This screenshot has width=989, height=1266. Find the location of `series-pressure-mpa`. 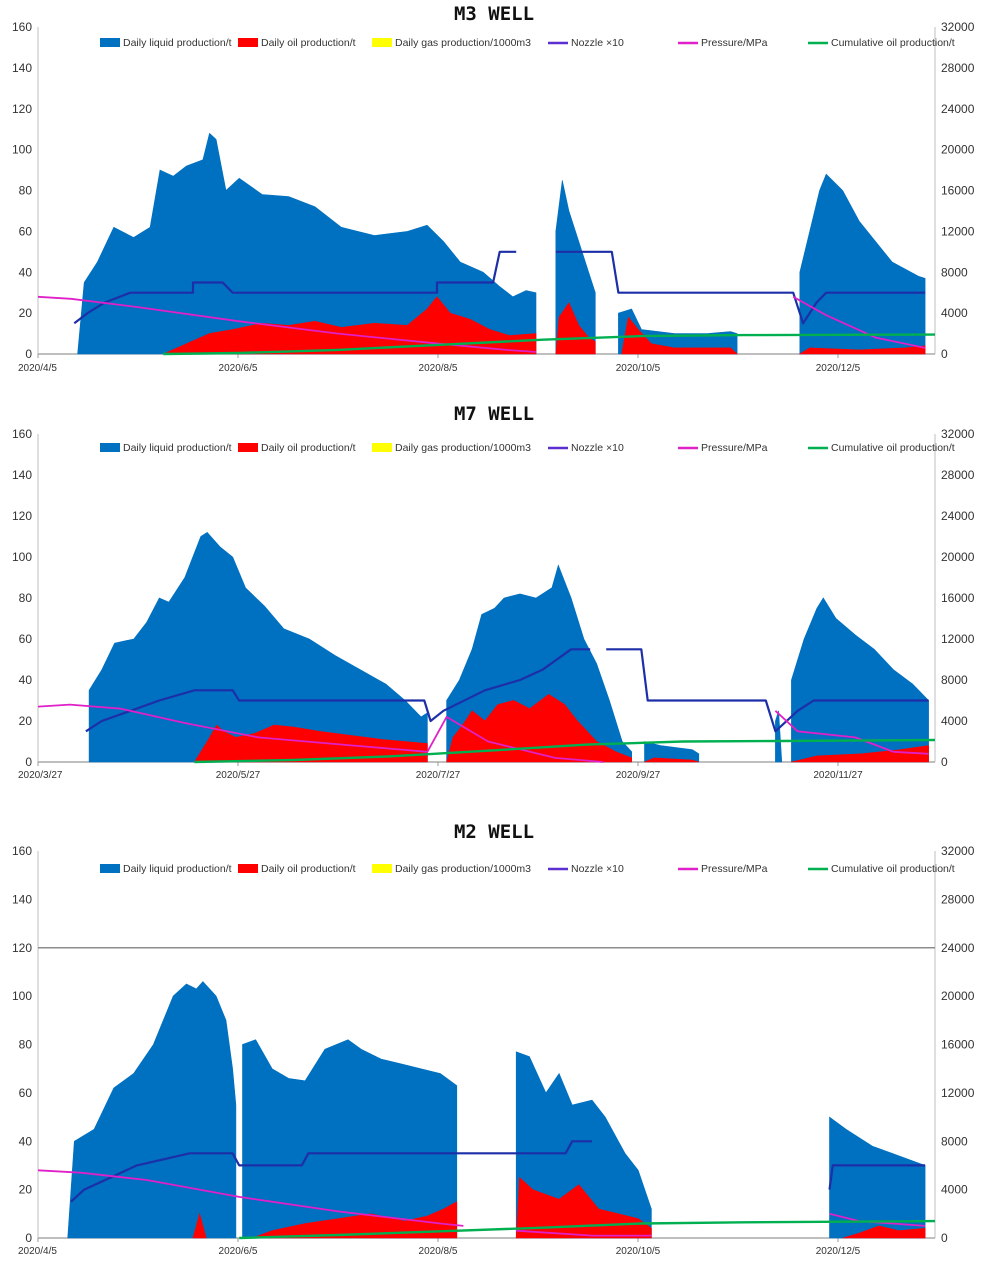

series-pressure-mpa is located at coordinates (481, 324).